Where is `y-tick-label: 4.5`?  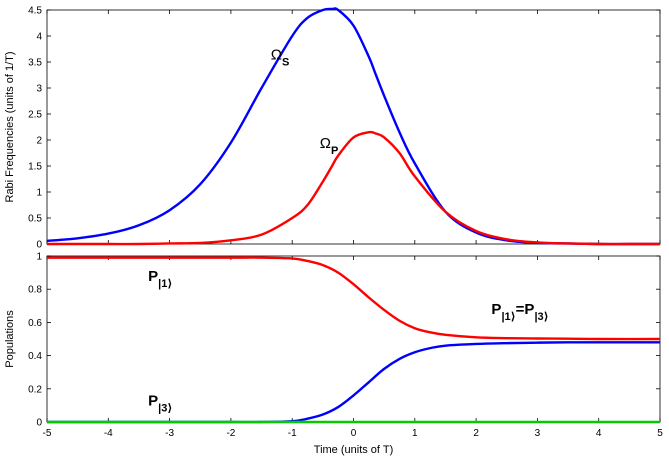
y-tick-label: 4.5 is located at coordinates (35, 11).